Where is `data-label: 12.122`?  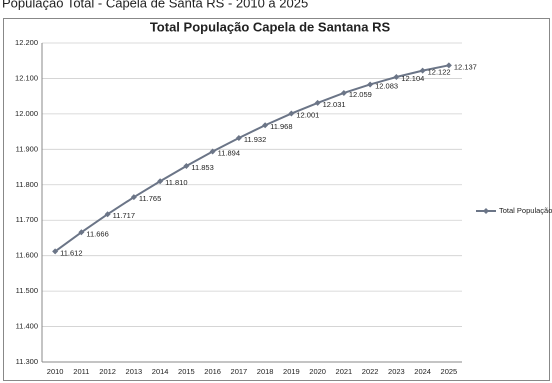
data-label: 12.122 is located at coordinates (439, 72).